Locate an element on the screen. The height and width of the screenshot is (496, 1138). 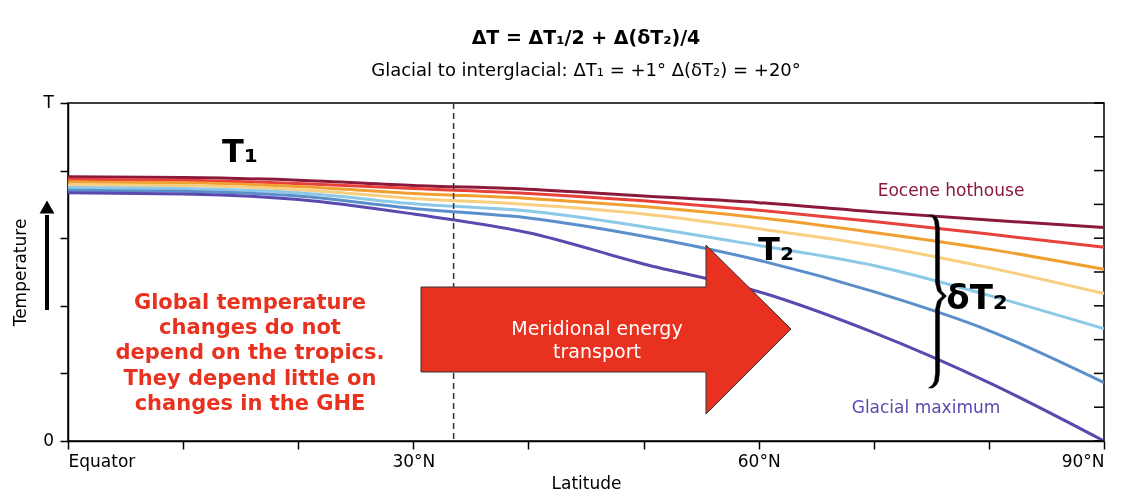
annotation: T₂ is located at coordinates (776, 249).